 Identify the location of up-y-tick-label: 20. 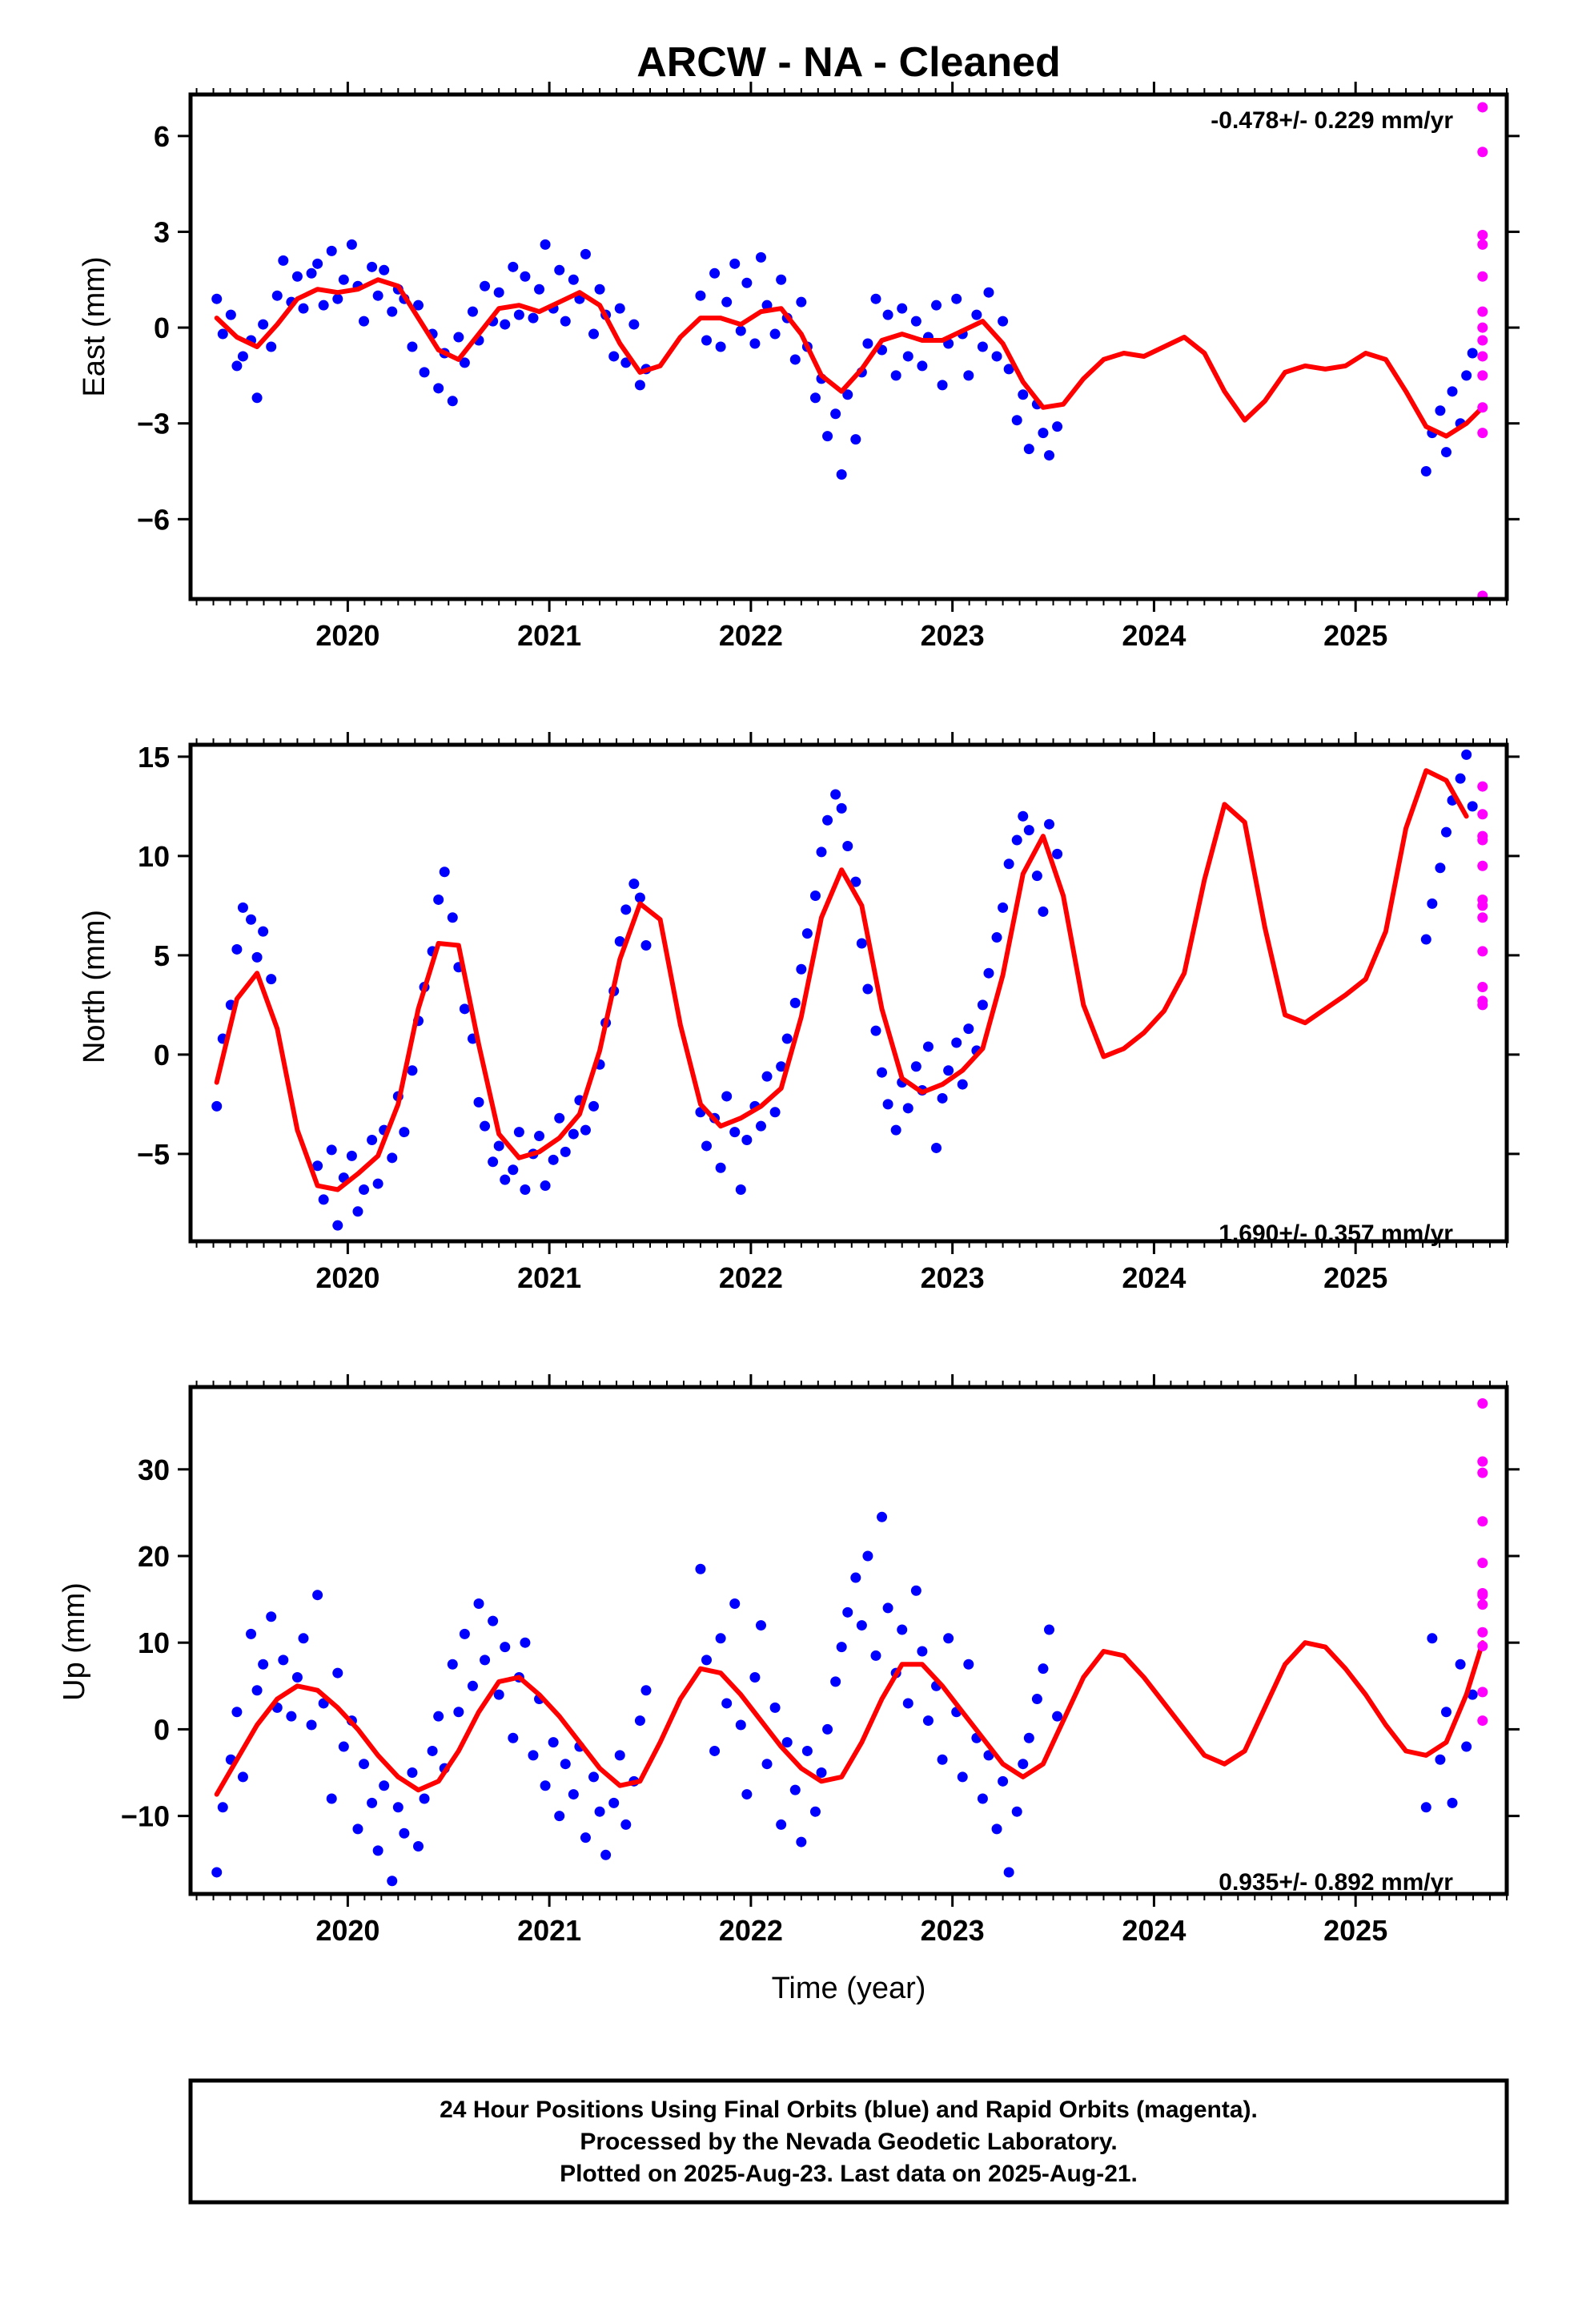
(154, 1556).